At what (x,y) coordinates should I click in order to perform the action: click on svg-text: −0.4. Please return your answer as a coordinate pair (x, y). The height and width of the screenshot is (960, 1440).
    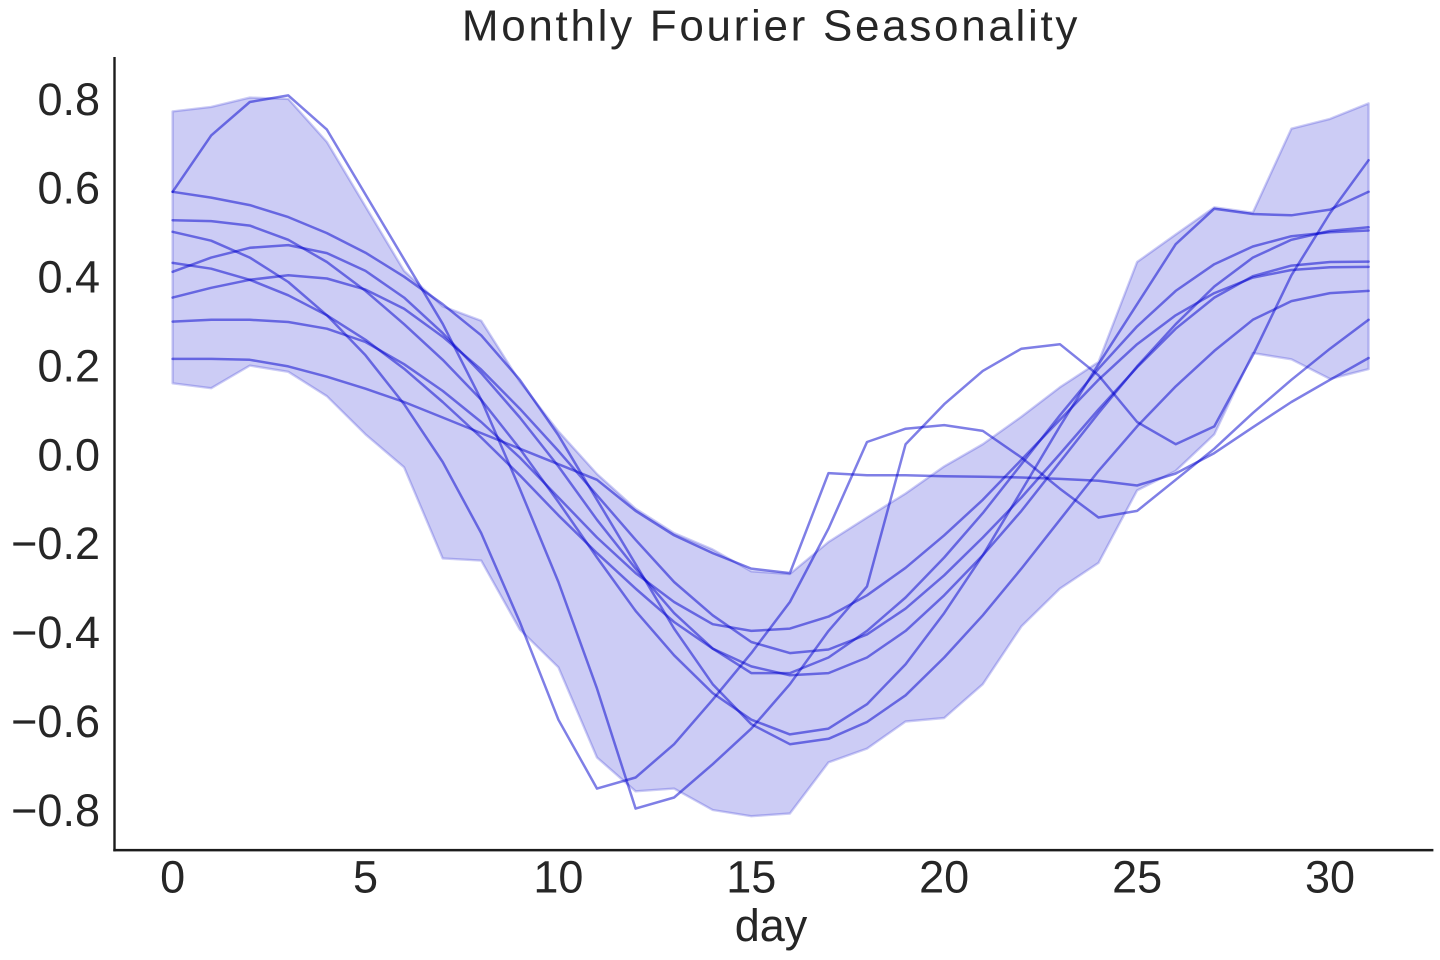
    Looking at the image, I should click on (55, 632).